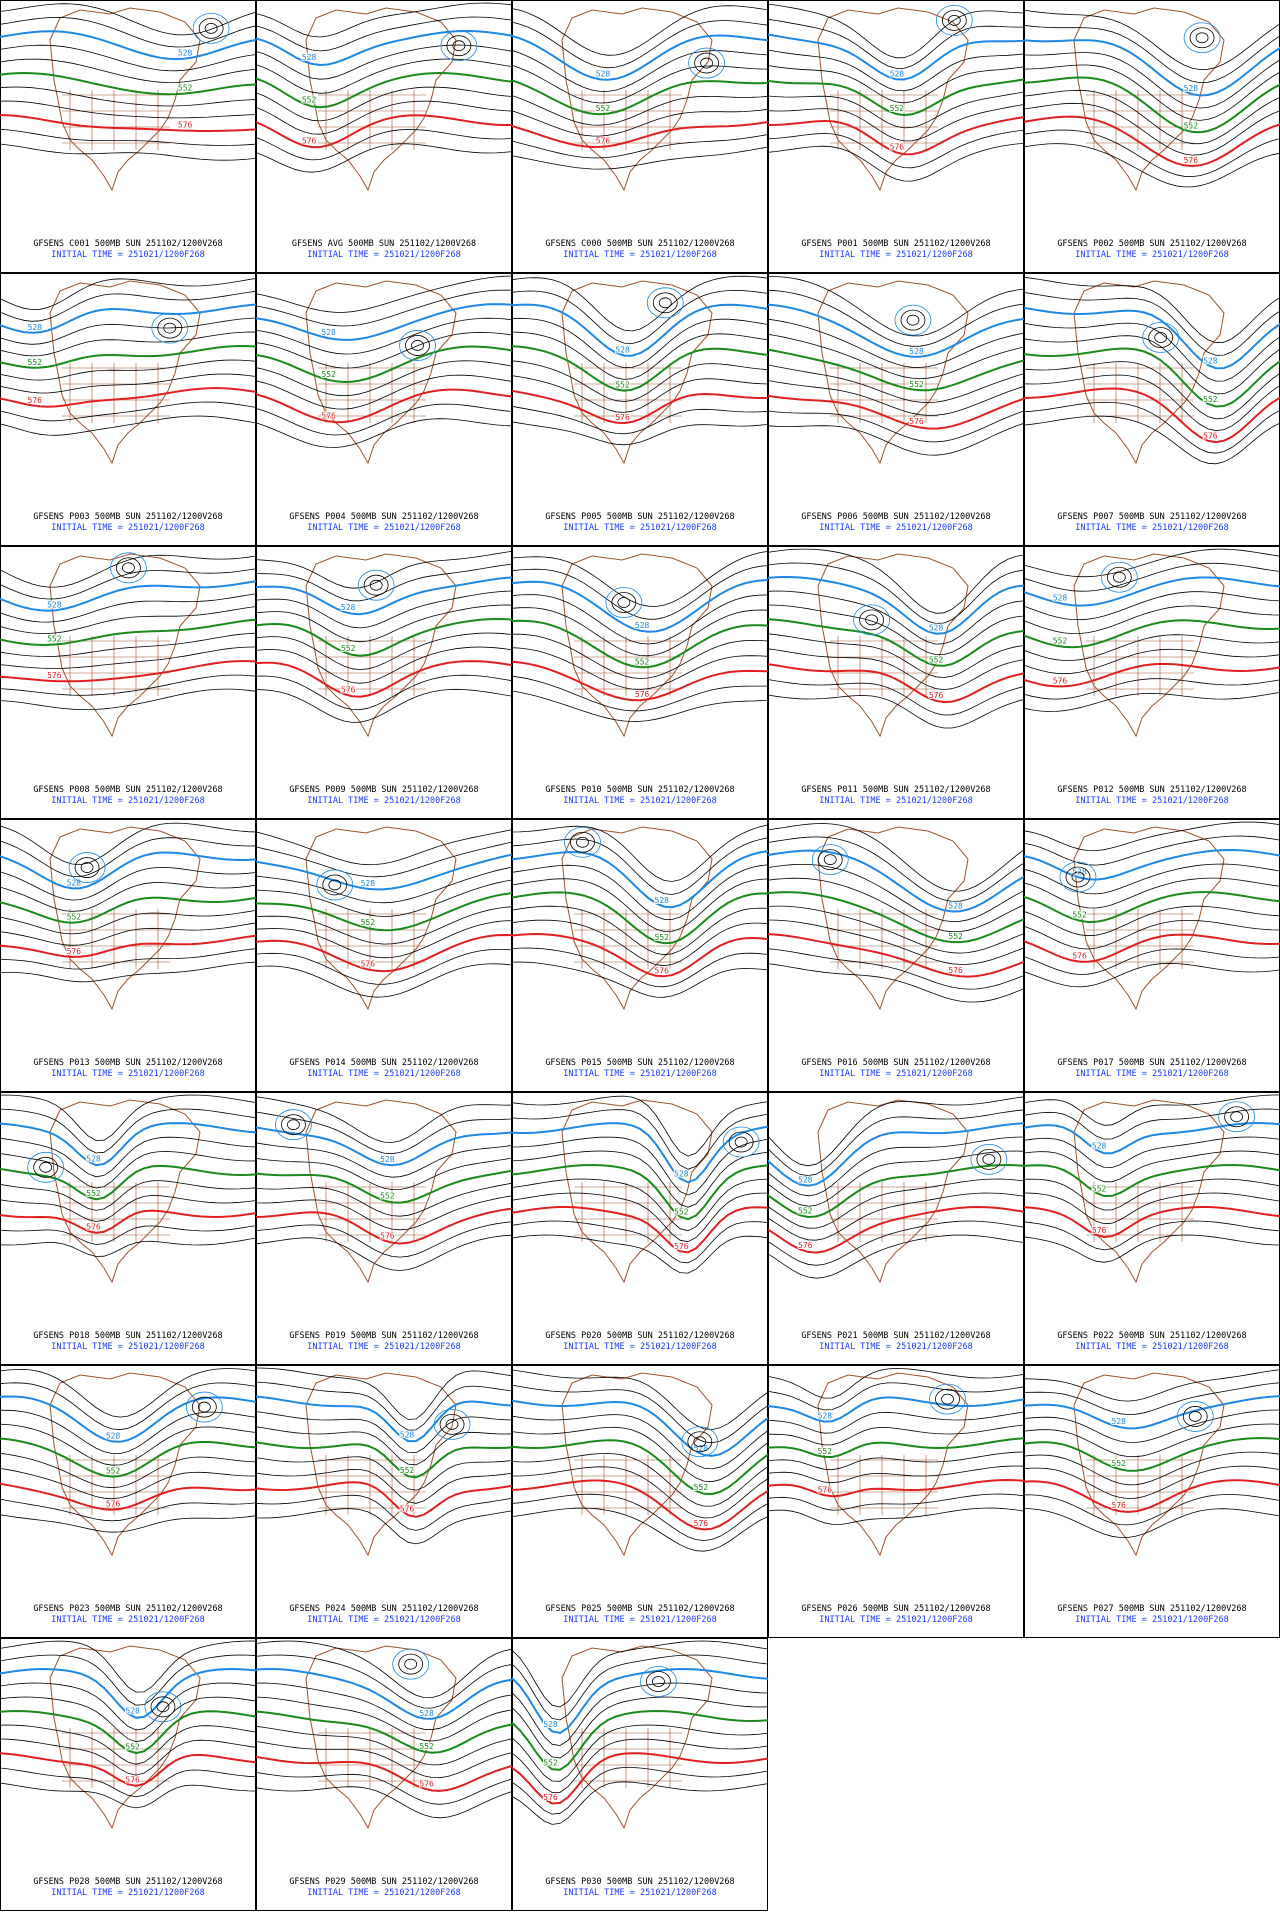 The image size is (1280, 1915). I want to click on panel-caption: GFSENS P019 500MB SUN 251102/1200V268, so click(383, 1336).